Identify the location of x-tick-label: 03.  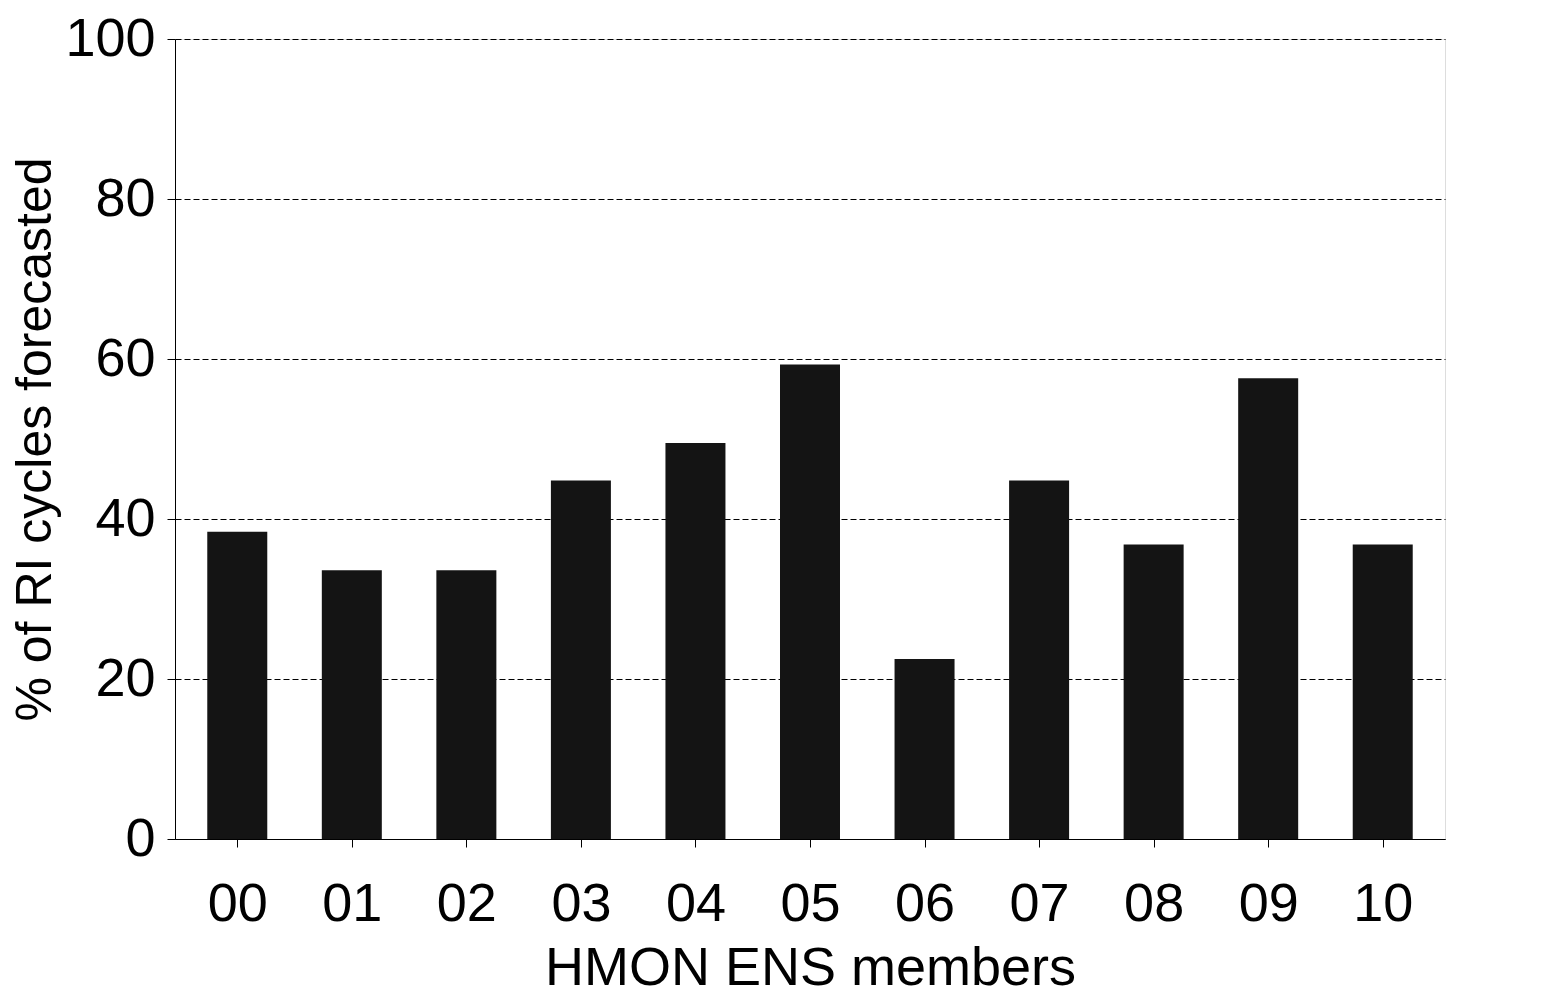
(581, 901).